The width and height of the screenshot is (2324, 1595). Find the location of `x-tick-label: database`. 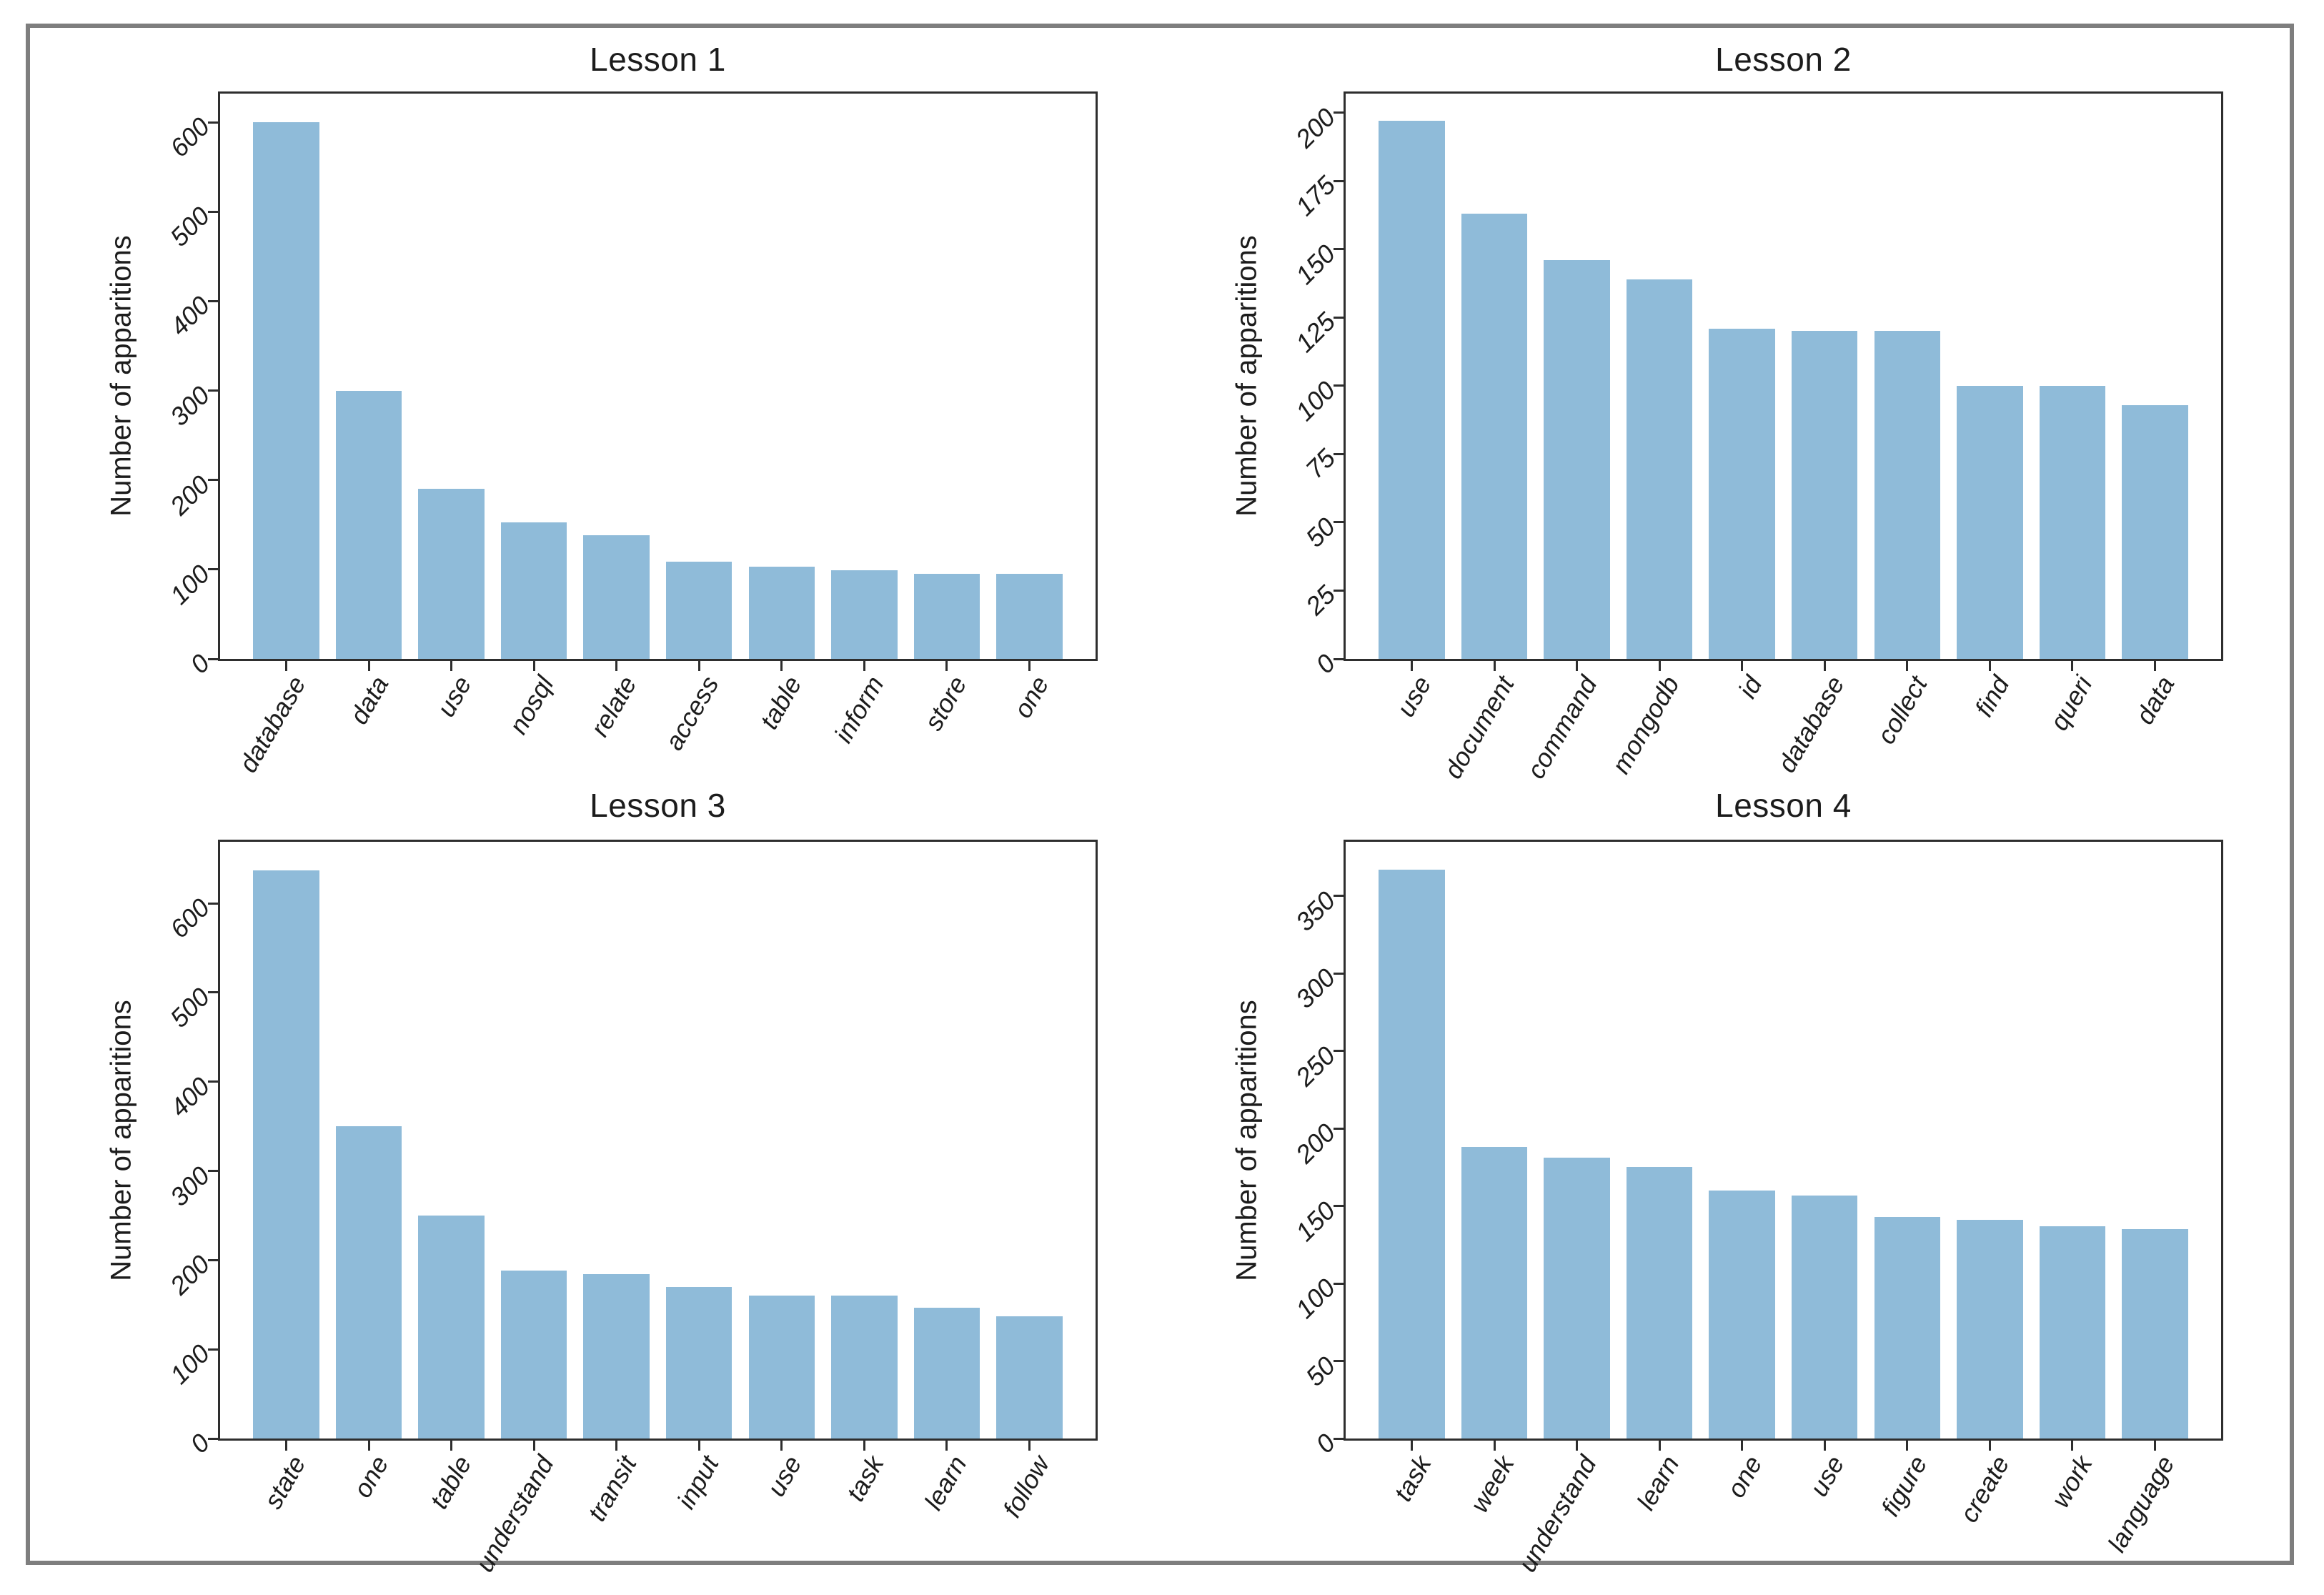

x-tick-label: database is located at coordinates (1811, 724).